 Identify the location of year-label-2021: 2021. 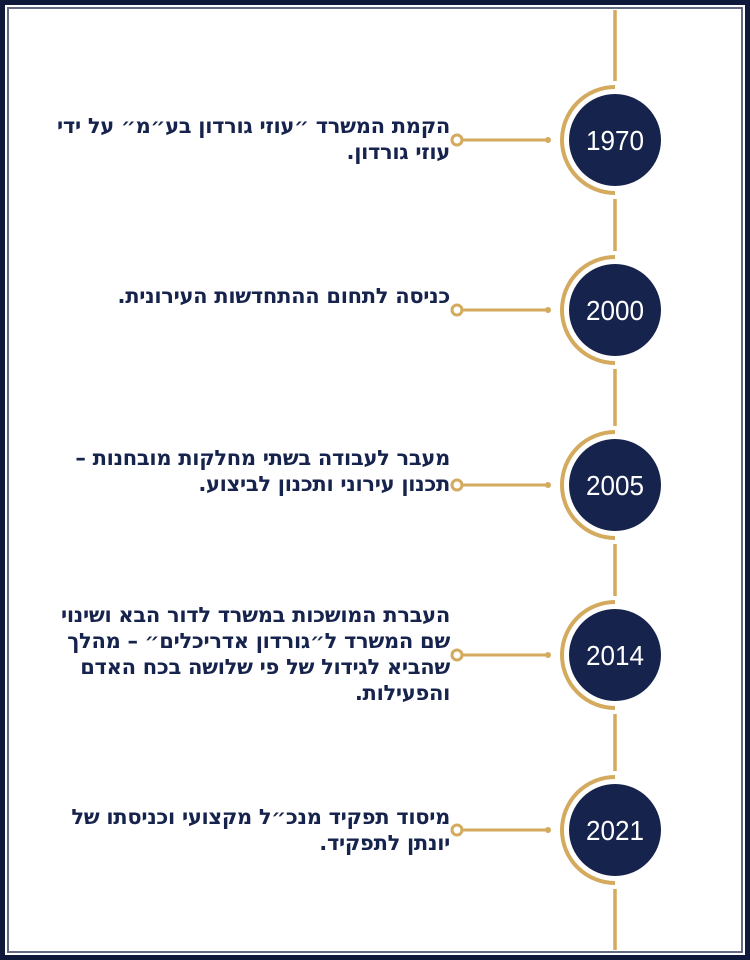
(615, 830).